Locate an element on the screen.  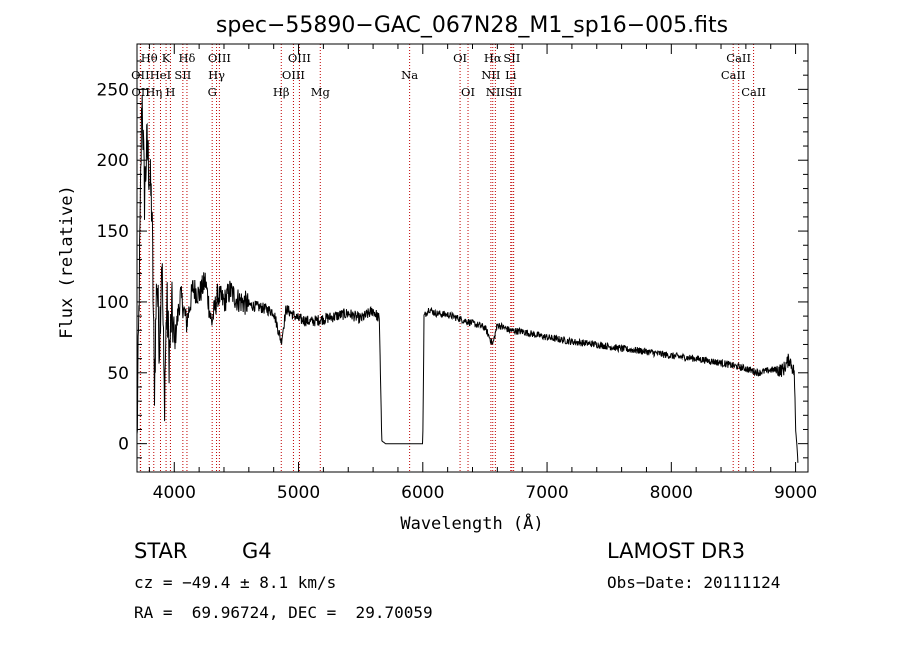
x-tick-label: 7000 is located at coordinates (546, 493).